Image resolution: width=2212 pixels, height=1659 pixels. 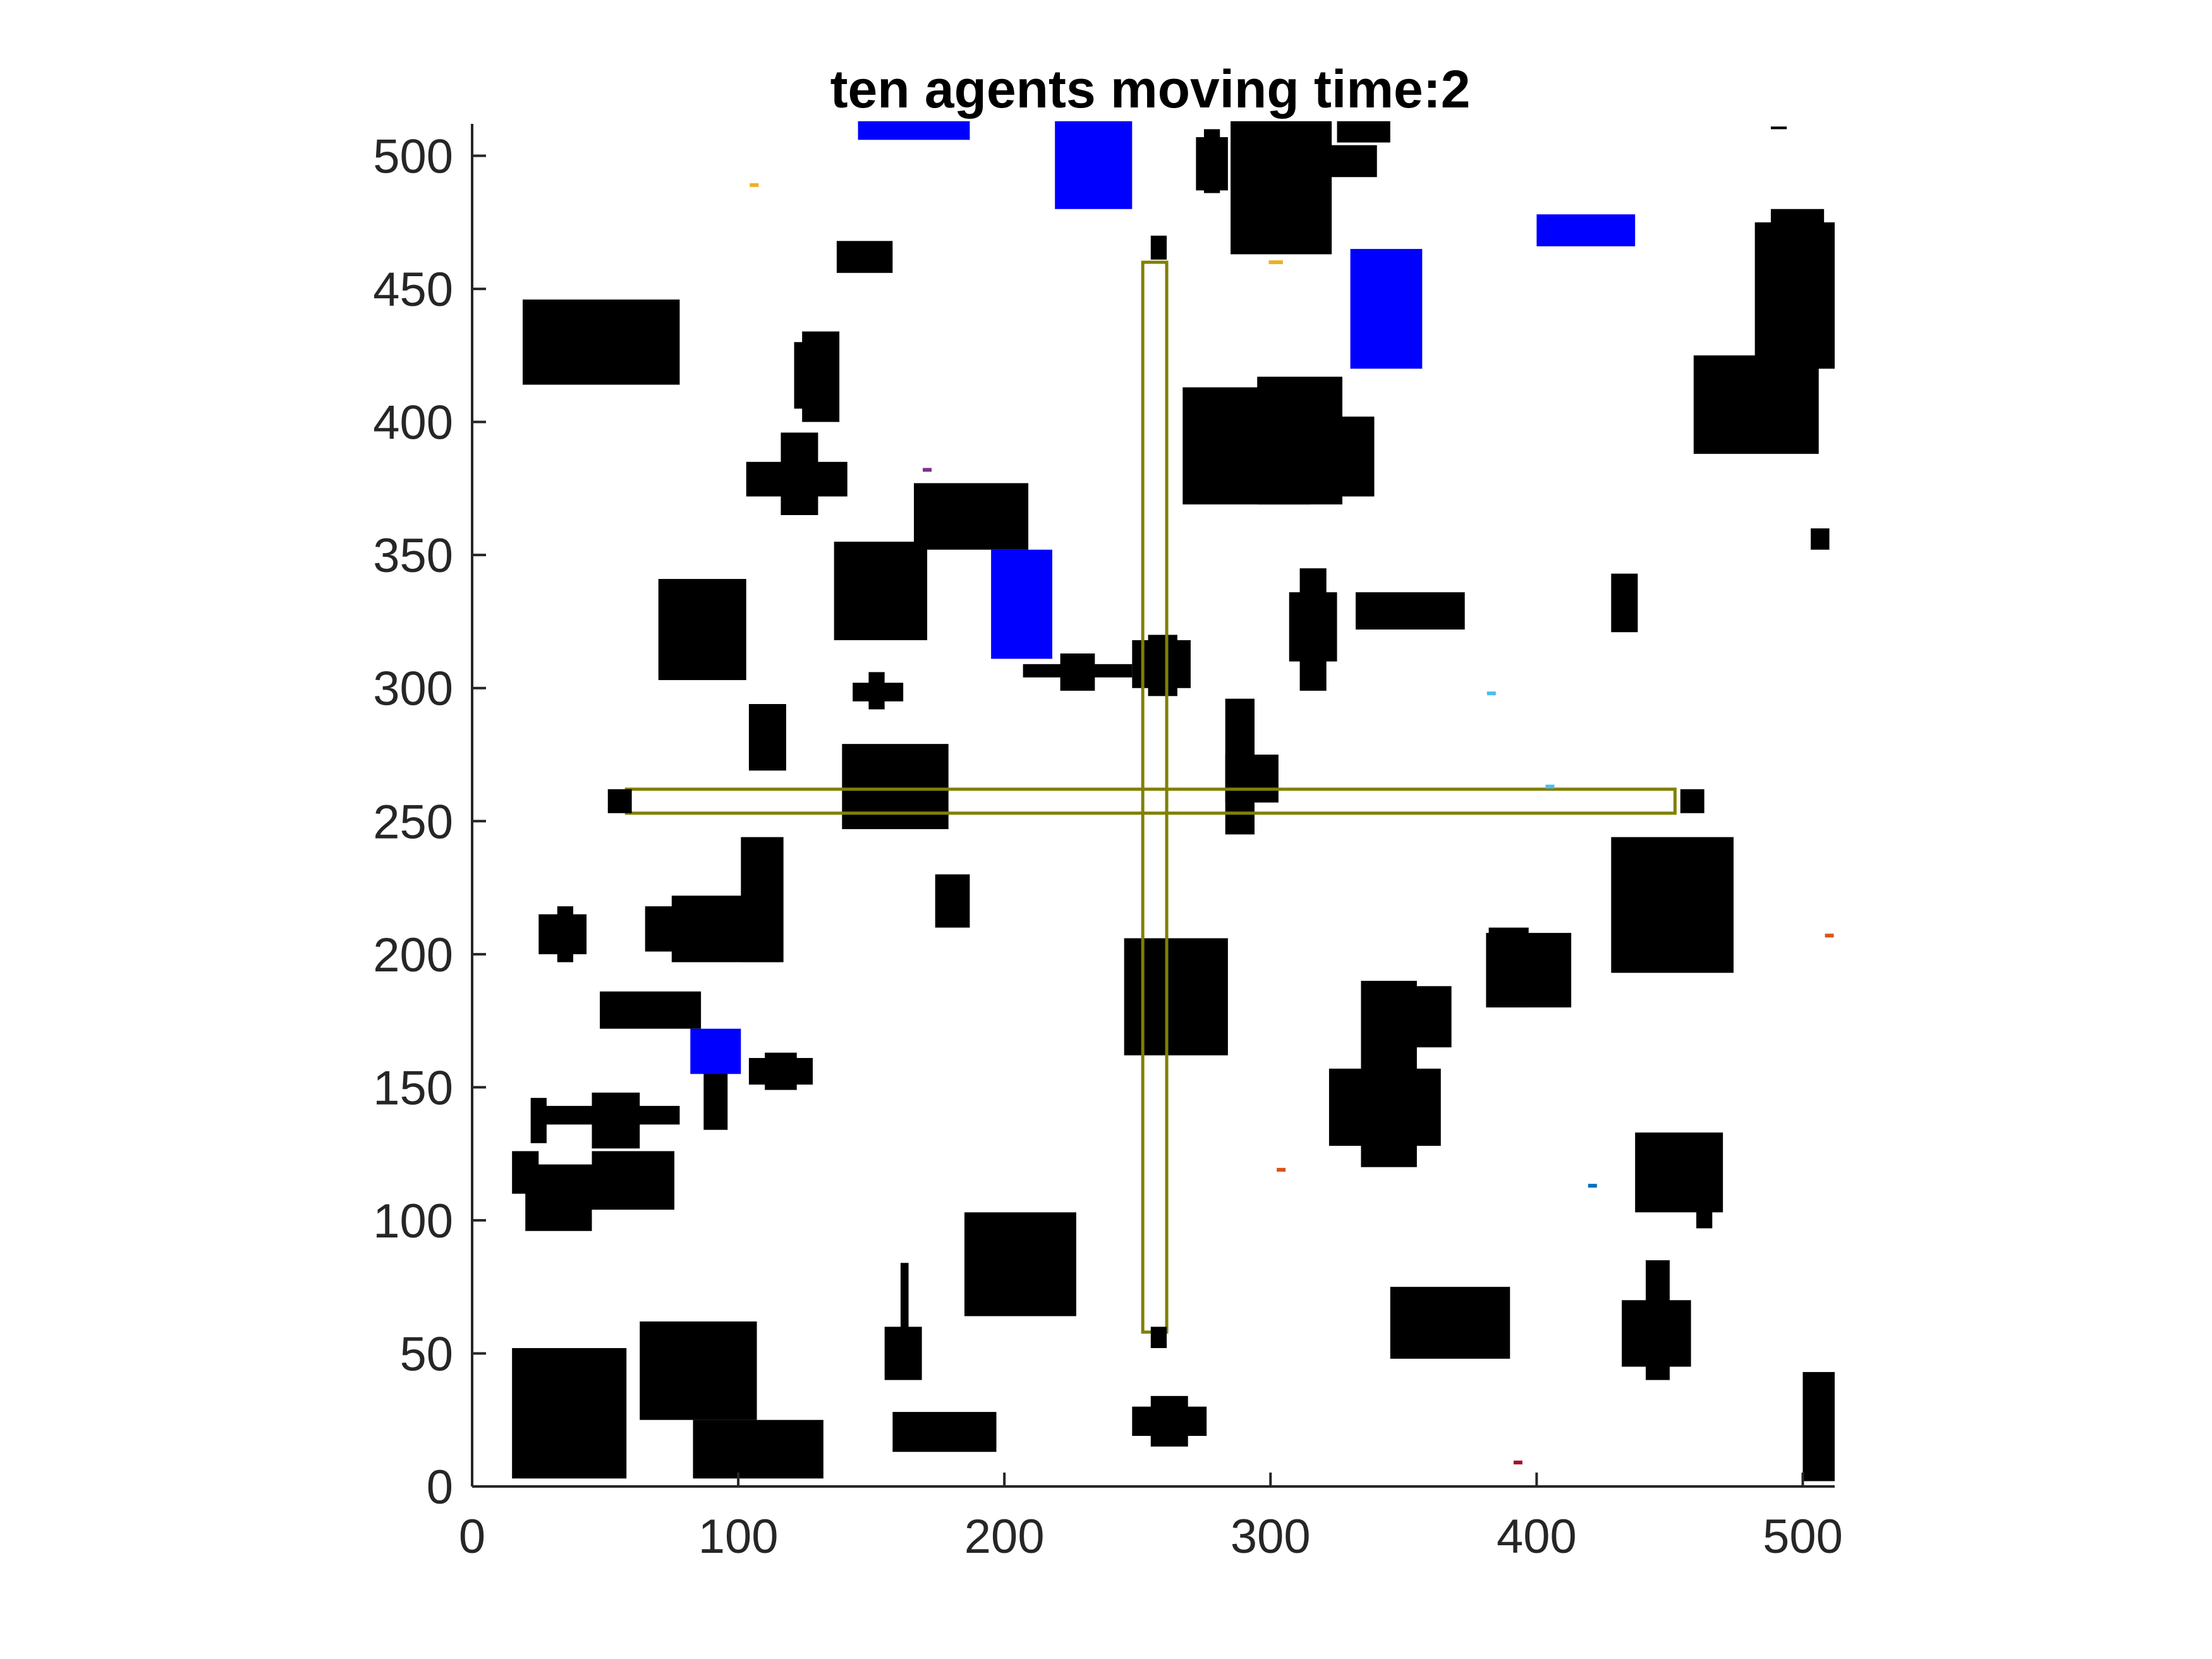 What do you see at coordinates (413, 157) in the screenshot?
I see `y-tick-label: 500` at bounding box center [413, 157].